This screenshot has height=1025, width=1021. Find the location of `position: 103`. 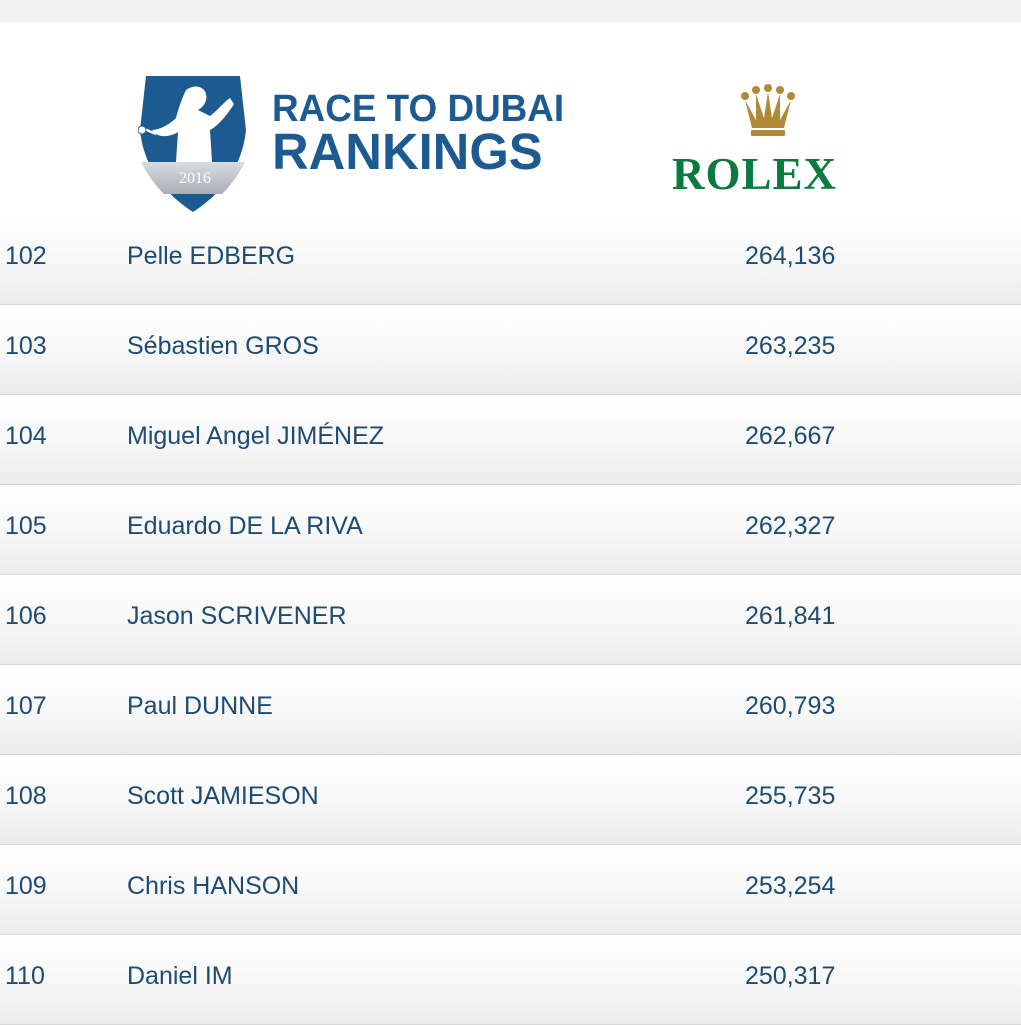

position: 103 is located at coordinates (26, 346).